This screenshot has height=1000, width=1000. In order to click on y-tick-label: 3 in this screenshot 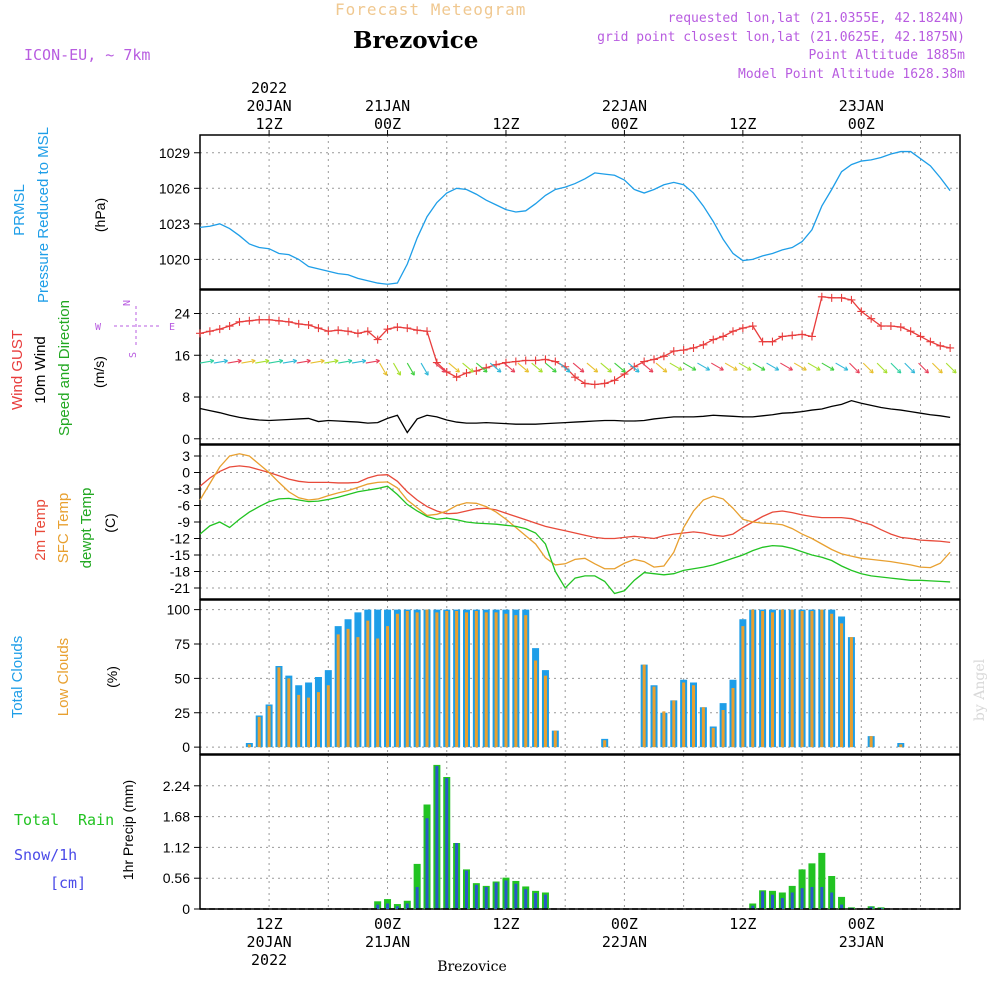, I will do `click(186, 456)`.